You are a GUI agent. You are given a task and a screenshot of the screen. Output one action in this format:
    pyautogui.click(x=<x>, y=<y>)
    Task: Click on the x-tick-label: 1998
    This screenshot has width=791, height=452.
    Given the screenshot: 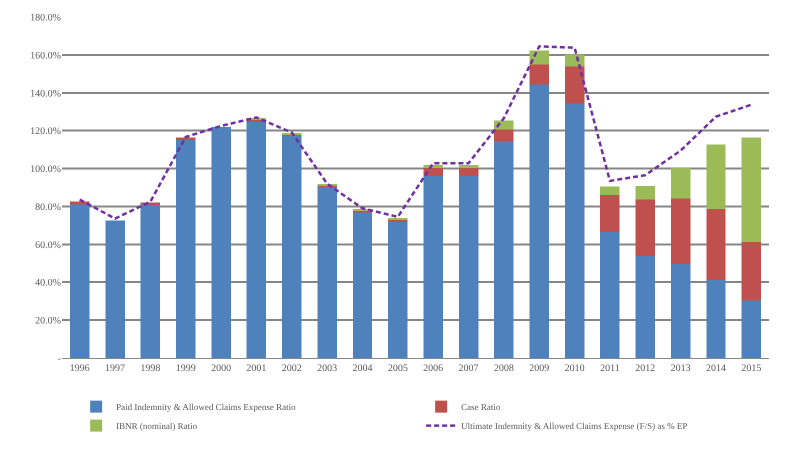 What is the action you would take?
    pyautogui.click(x=150, y=368)
    